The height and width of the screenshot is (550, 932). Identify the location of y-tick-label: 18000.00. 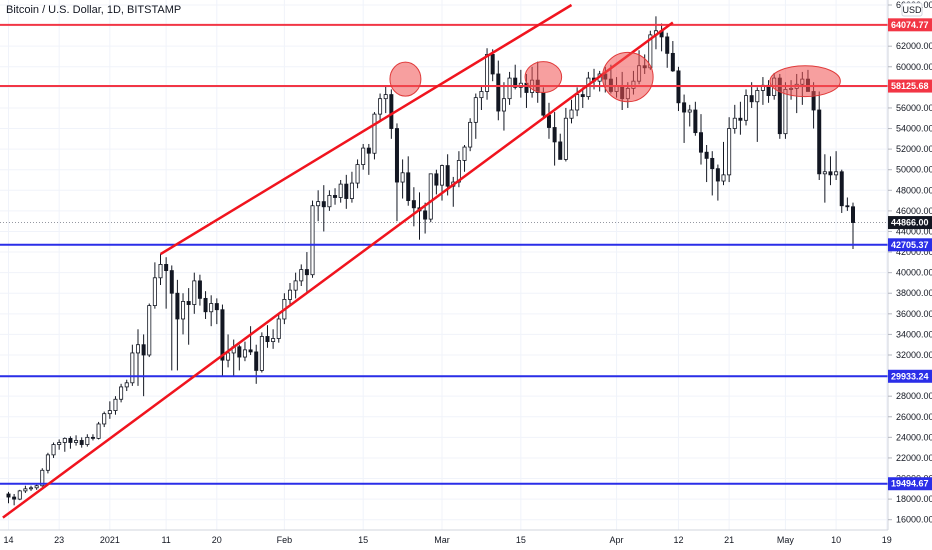
(914, 499).